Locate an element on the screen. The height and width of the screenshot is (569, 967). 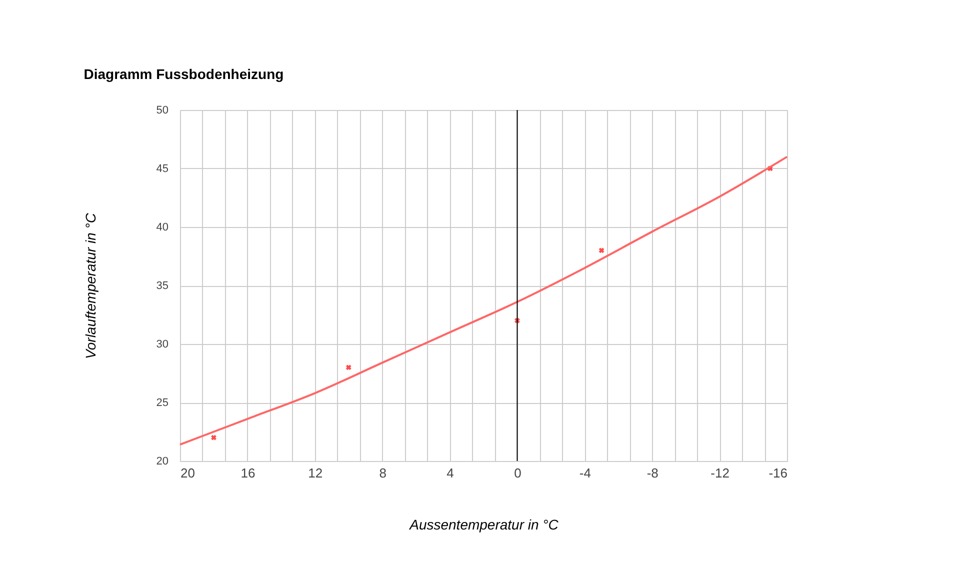
y-tick-label: 50 is located at coordinates (162, 110).